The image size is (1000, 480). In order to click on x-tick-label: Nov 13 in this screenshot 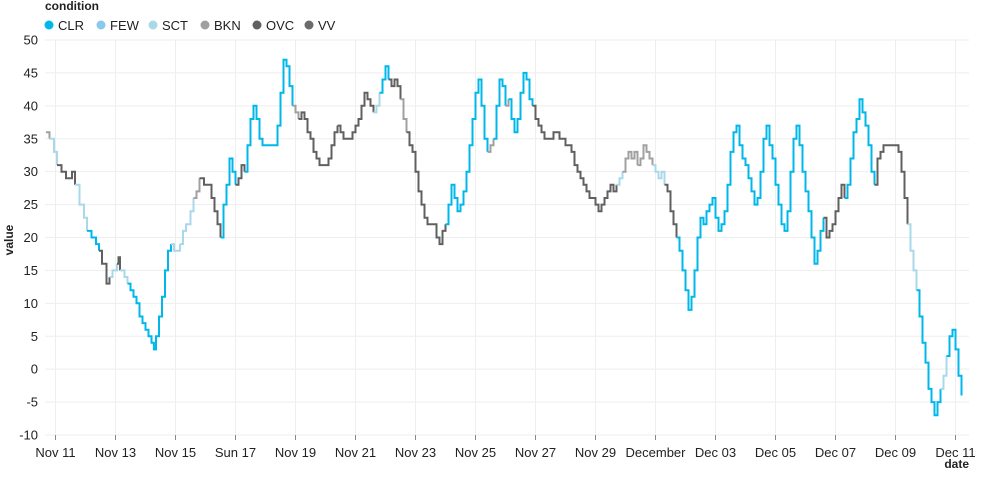, I will do `click(115, 452)`.